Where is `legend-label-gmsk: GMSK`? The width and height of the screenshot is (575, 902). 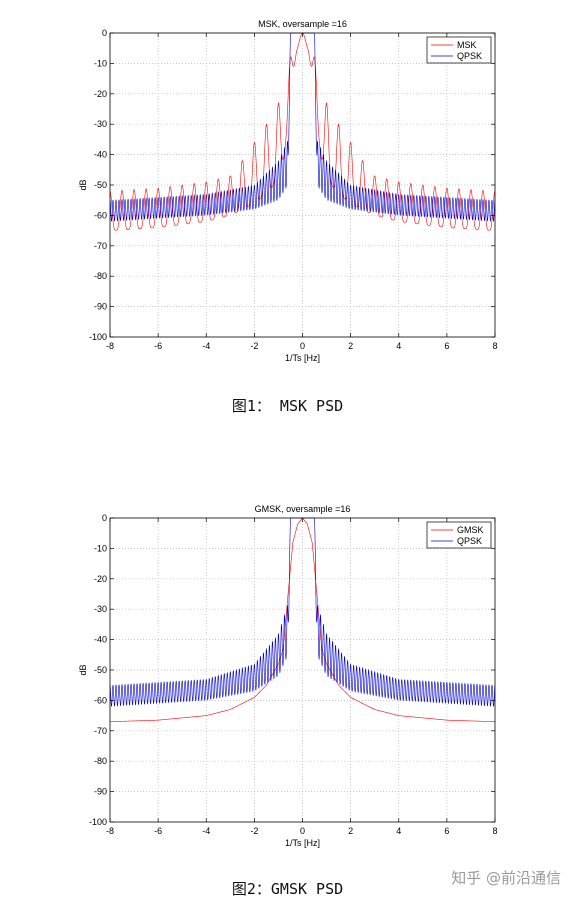 legend-label-gmsk: GMSK is located at coordinates (470, 530).